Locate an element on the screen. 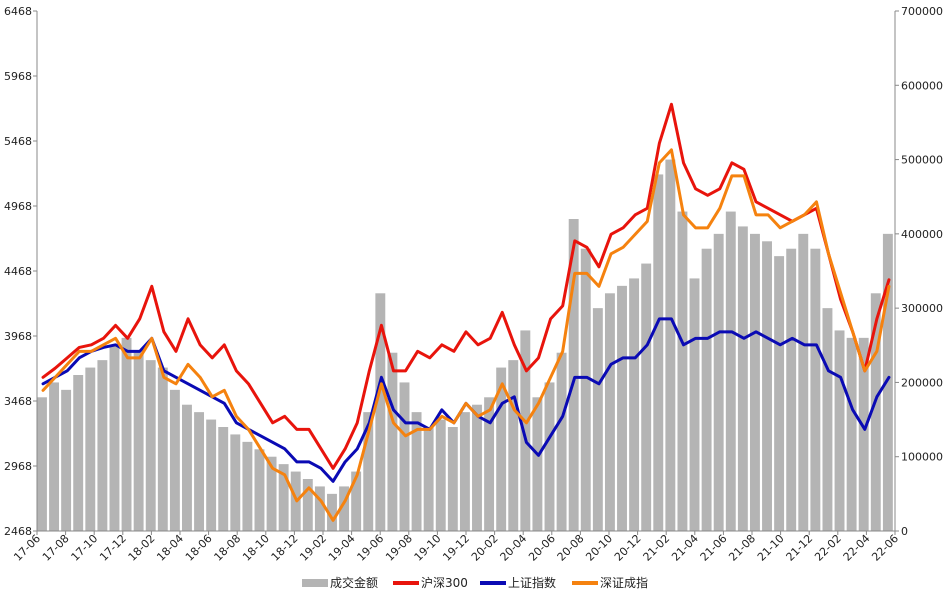 This screenshot has width=948, height=598. x-tick-label: 21-02 is located at coordinates (657, 548).